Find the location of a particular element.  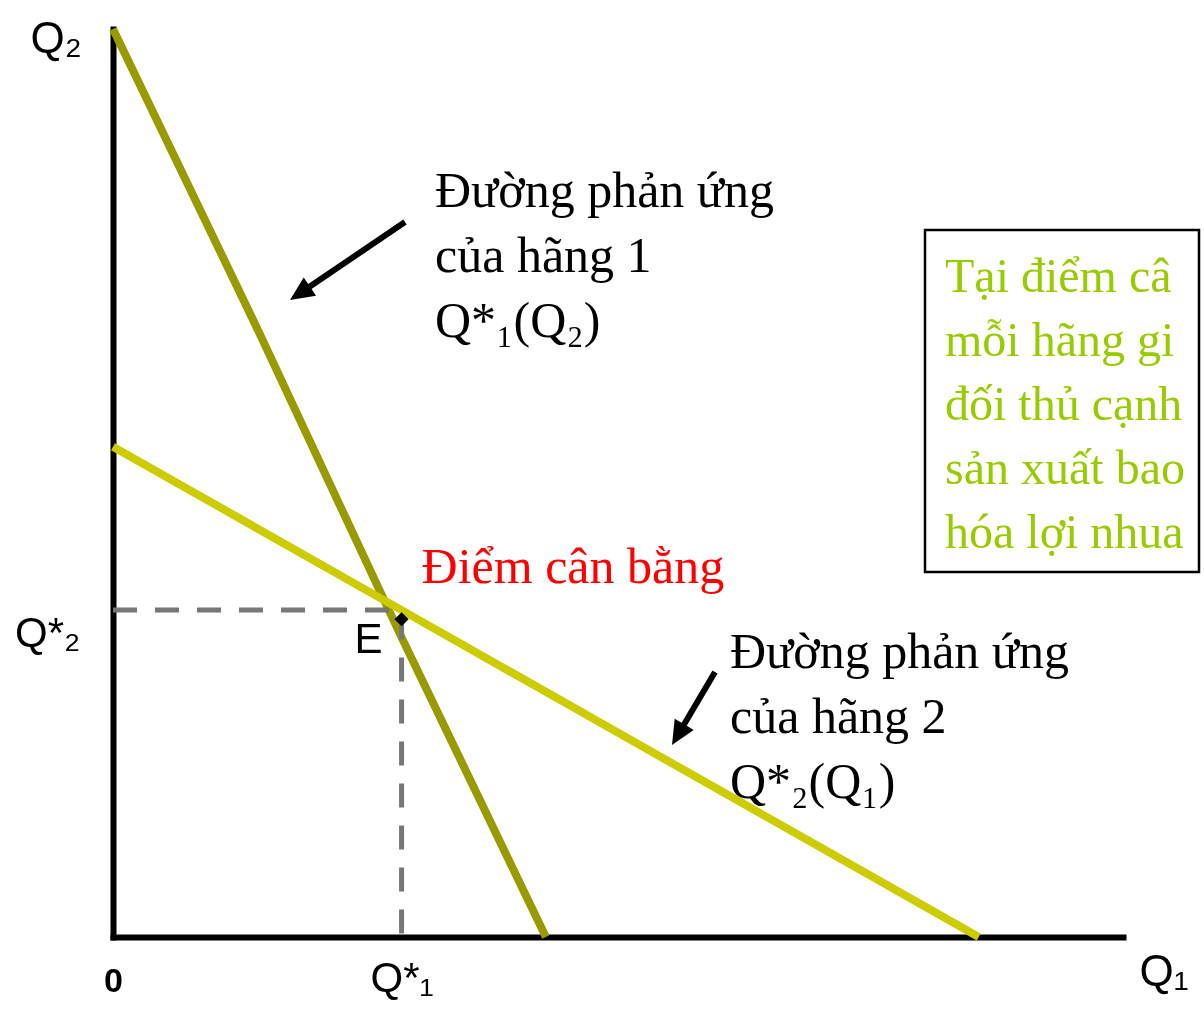

annotation: Tại điểm câ mỗi hãng gi đối thủ cạnh sản xuất bao hóa lợi nhua is located at coordinates (1065, 403).